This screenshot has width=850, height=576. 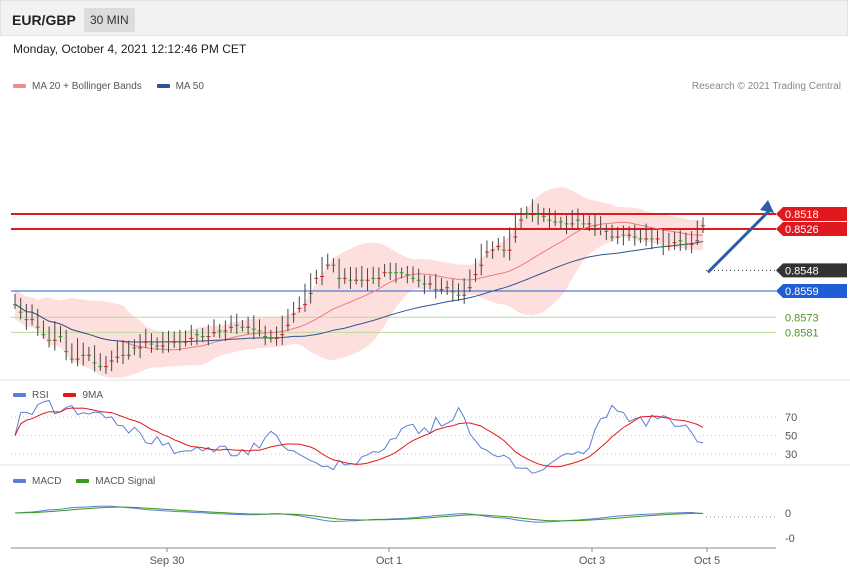 What do you see at coordinates (802, 230) in the screenshot?
I see `price-tag-label: 0.8526` at bounding box center [802, 230].